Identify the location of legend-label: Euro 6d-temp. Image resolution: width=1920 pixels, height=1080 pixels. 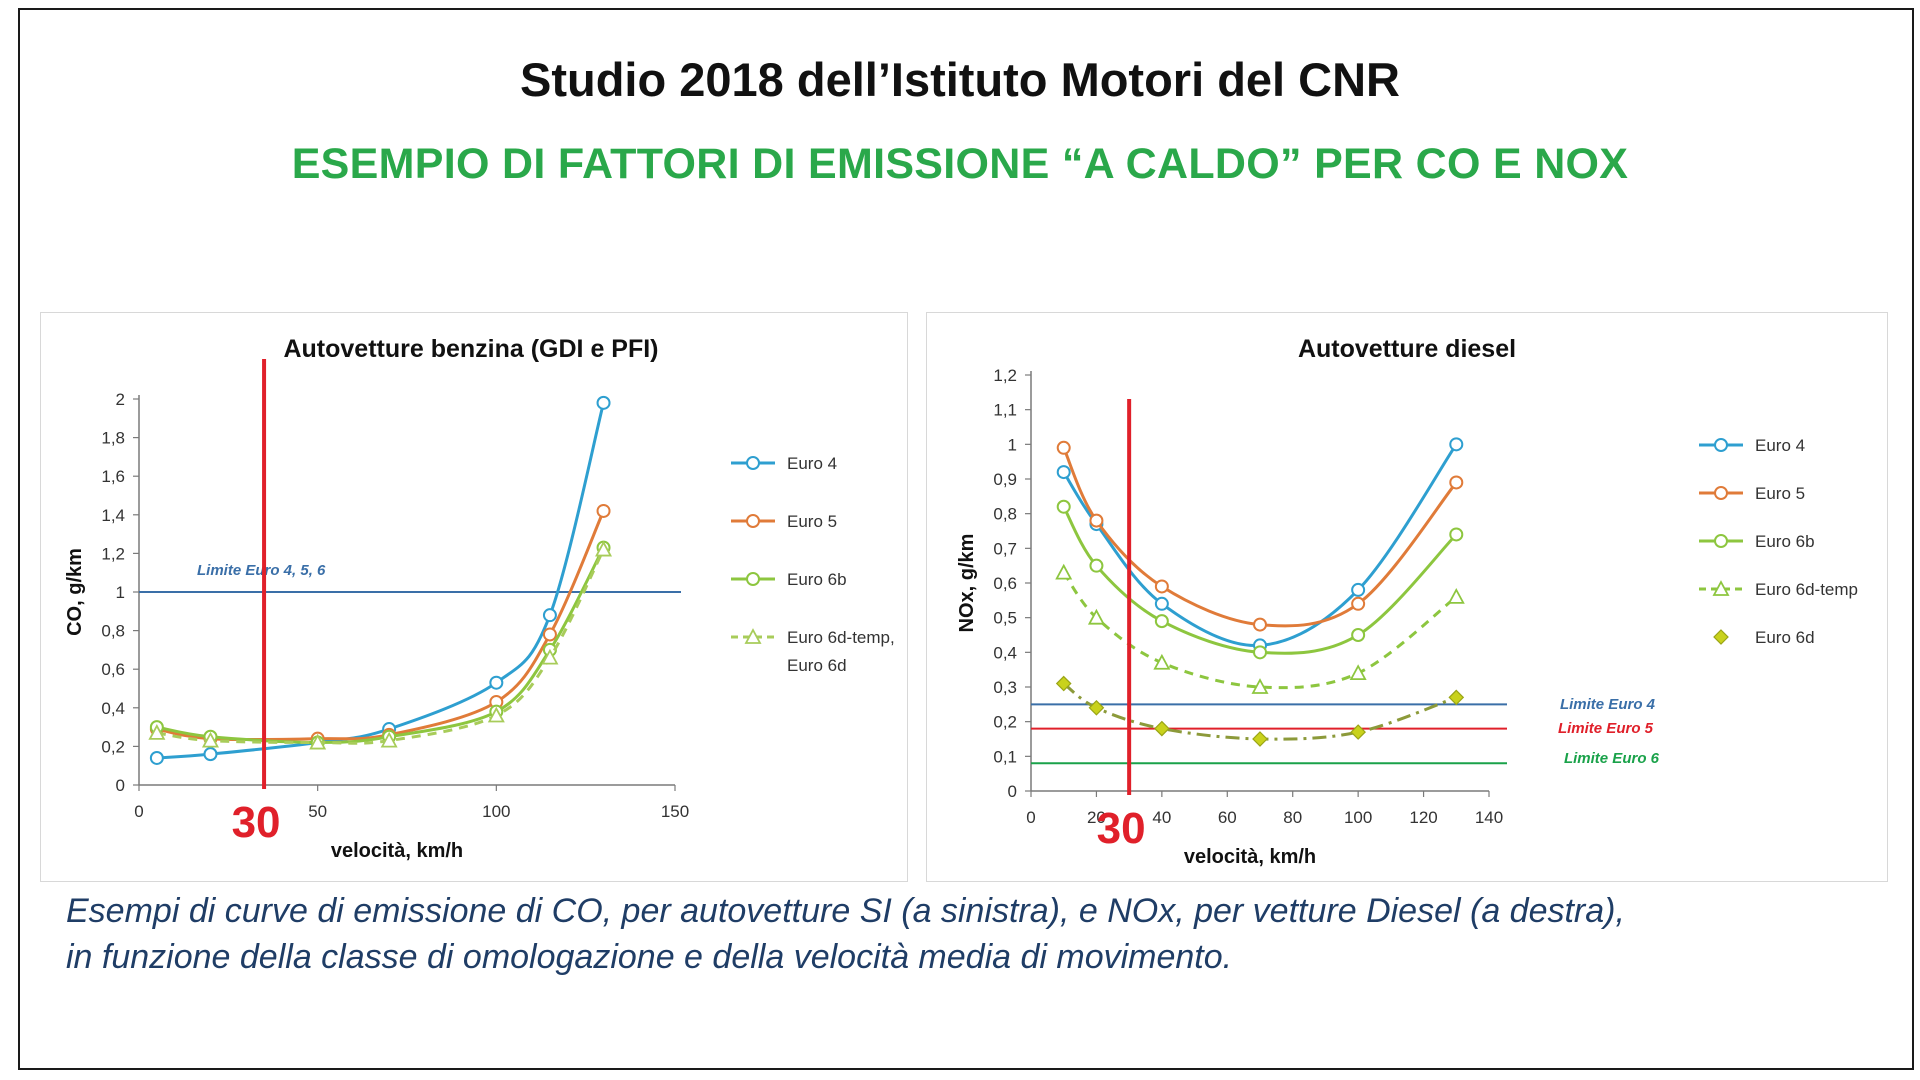
(1806, 589).